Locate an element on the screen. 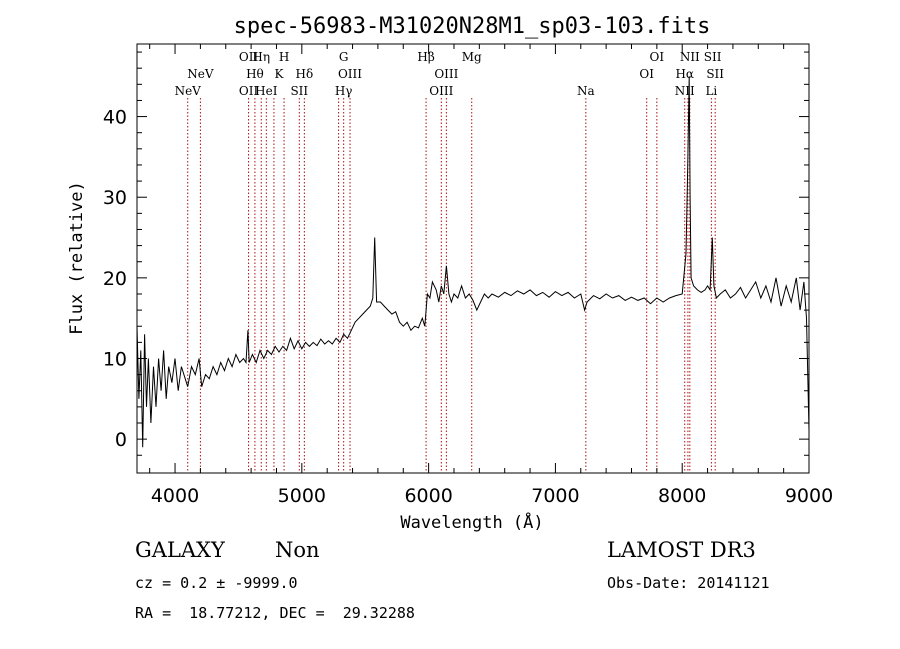 This screenshot has height=649, width=900. object-class: GALAXY is located at coordinates (180, 550).